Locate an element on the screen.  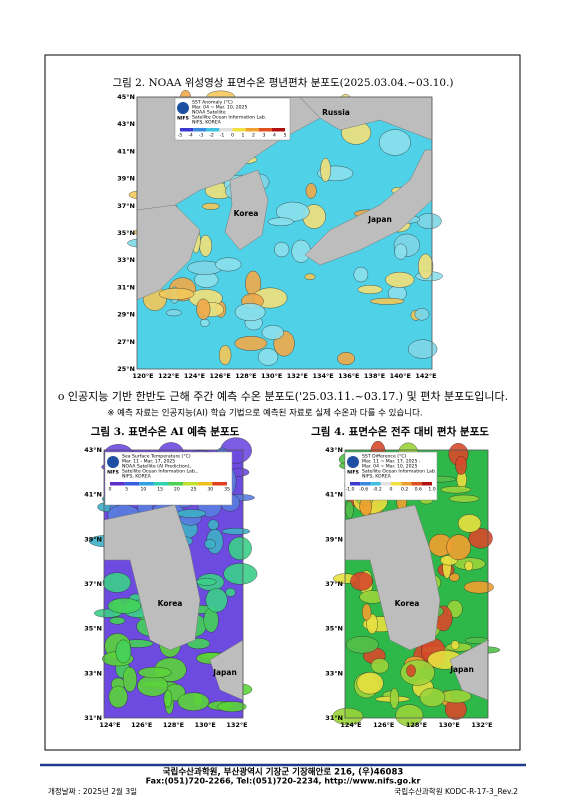
legend-text: Satellite Ocean Information Lab. is located at coordinates (399, 472).